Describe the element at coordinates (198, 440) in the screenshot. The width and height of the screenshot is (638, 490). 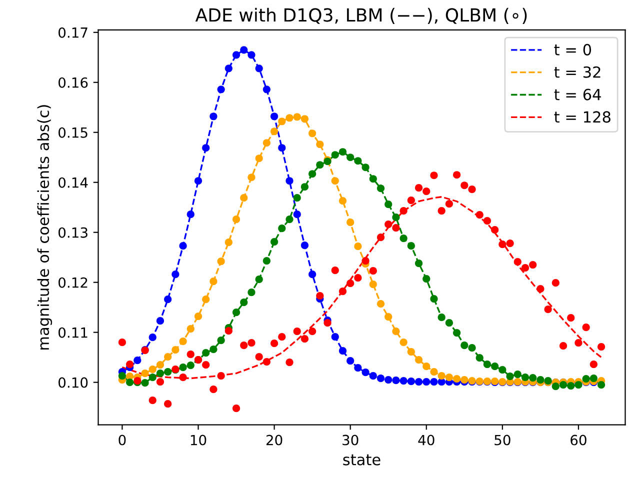
I see `x-tick-label: 10` at that location.